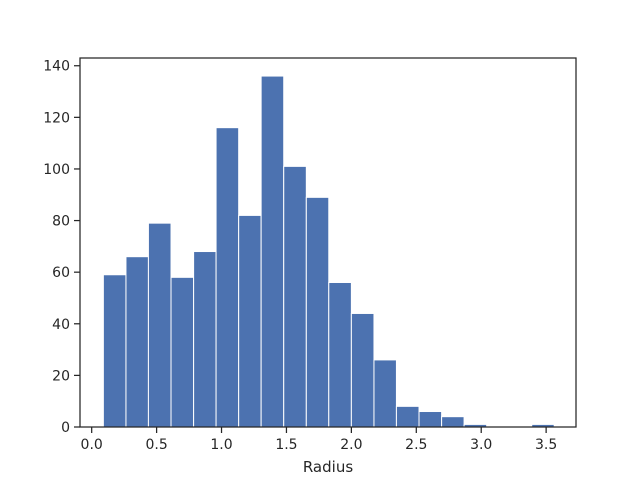 The width and height of the screenshot is (640, 480). What do you see at coordinates (61, 273) in the screenshot?
I see `y-tick-label: 60` at bounding box center [61, 273].